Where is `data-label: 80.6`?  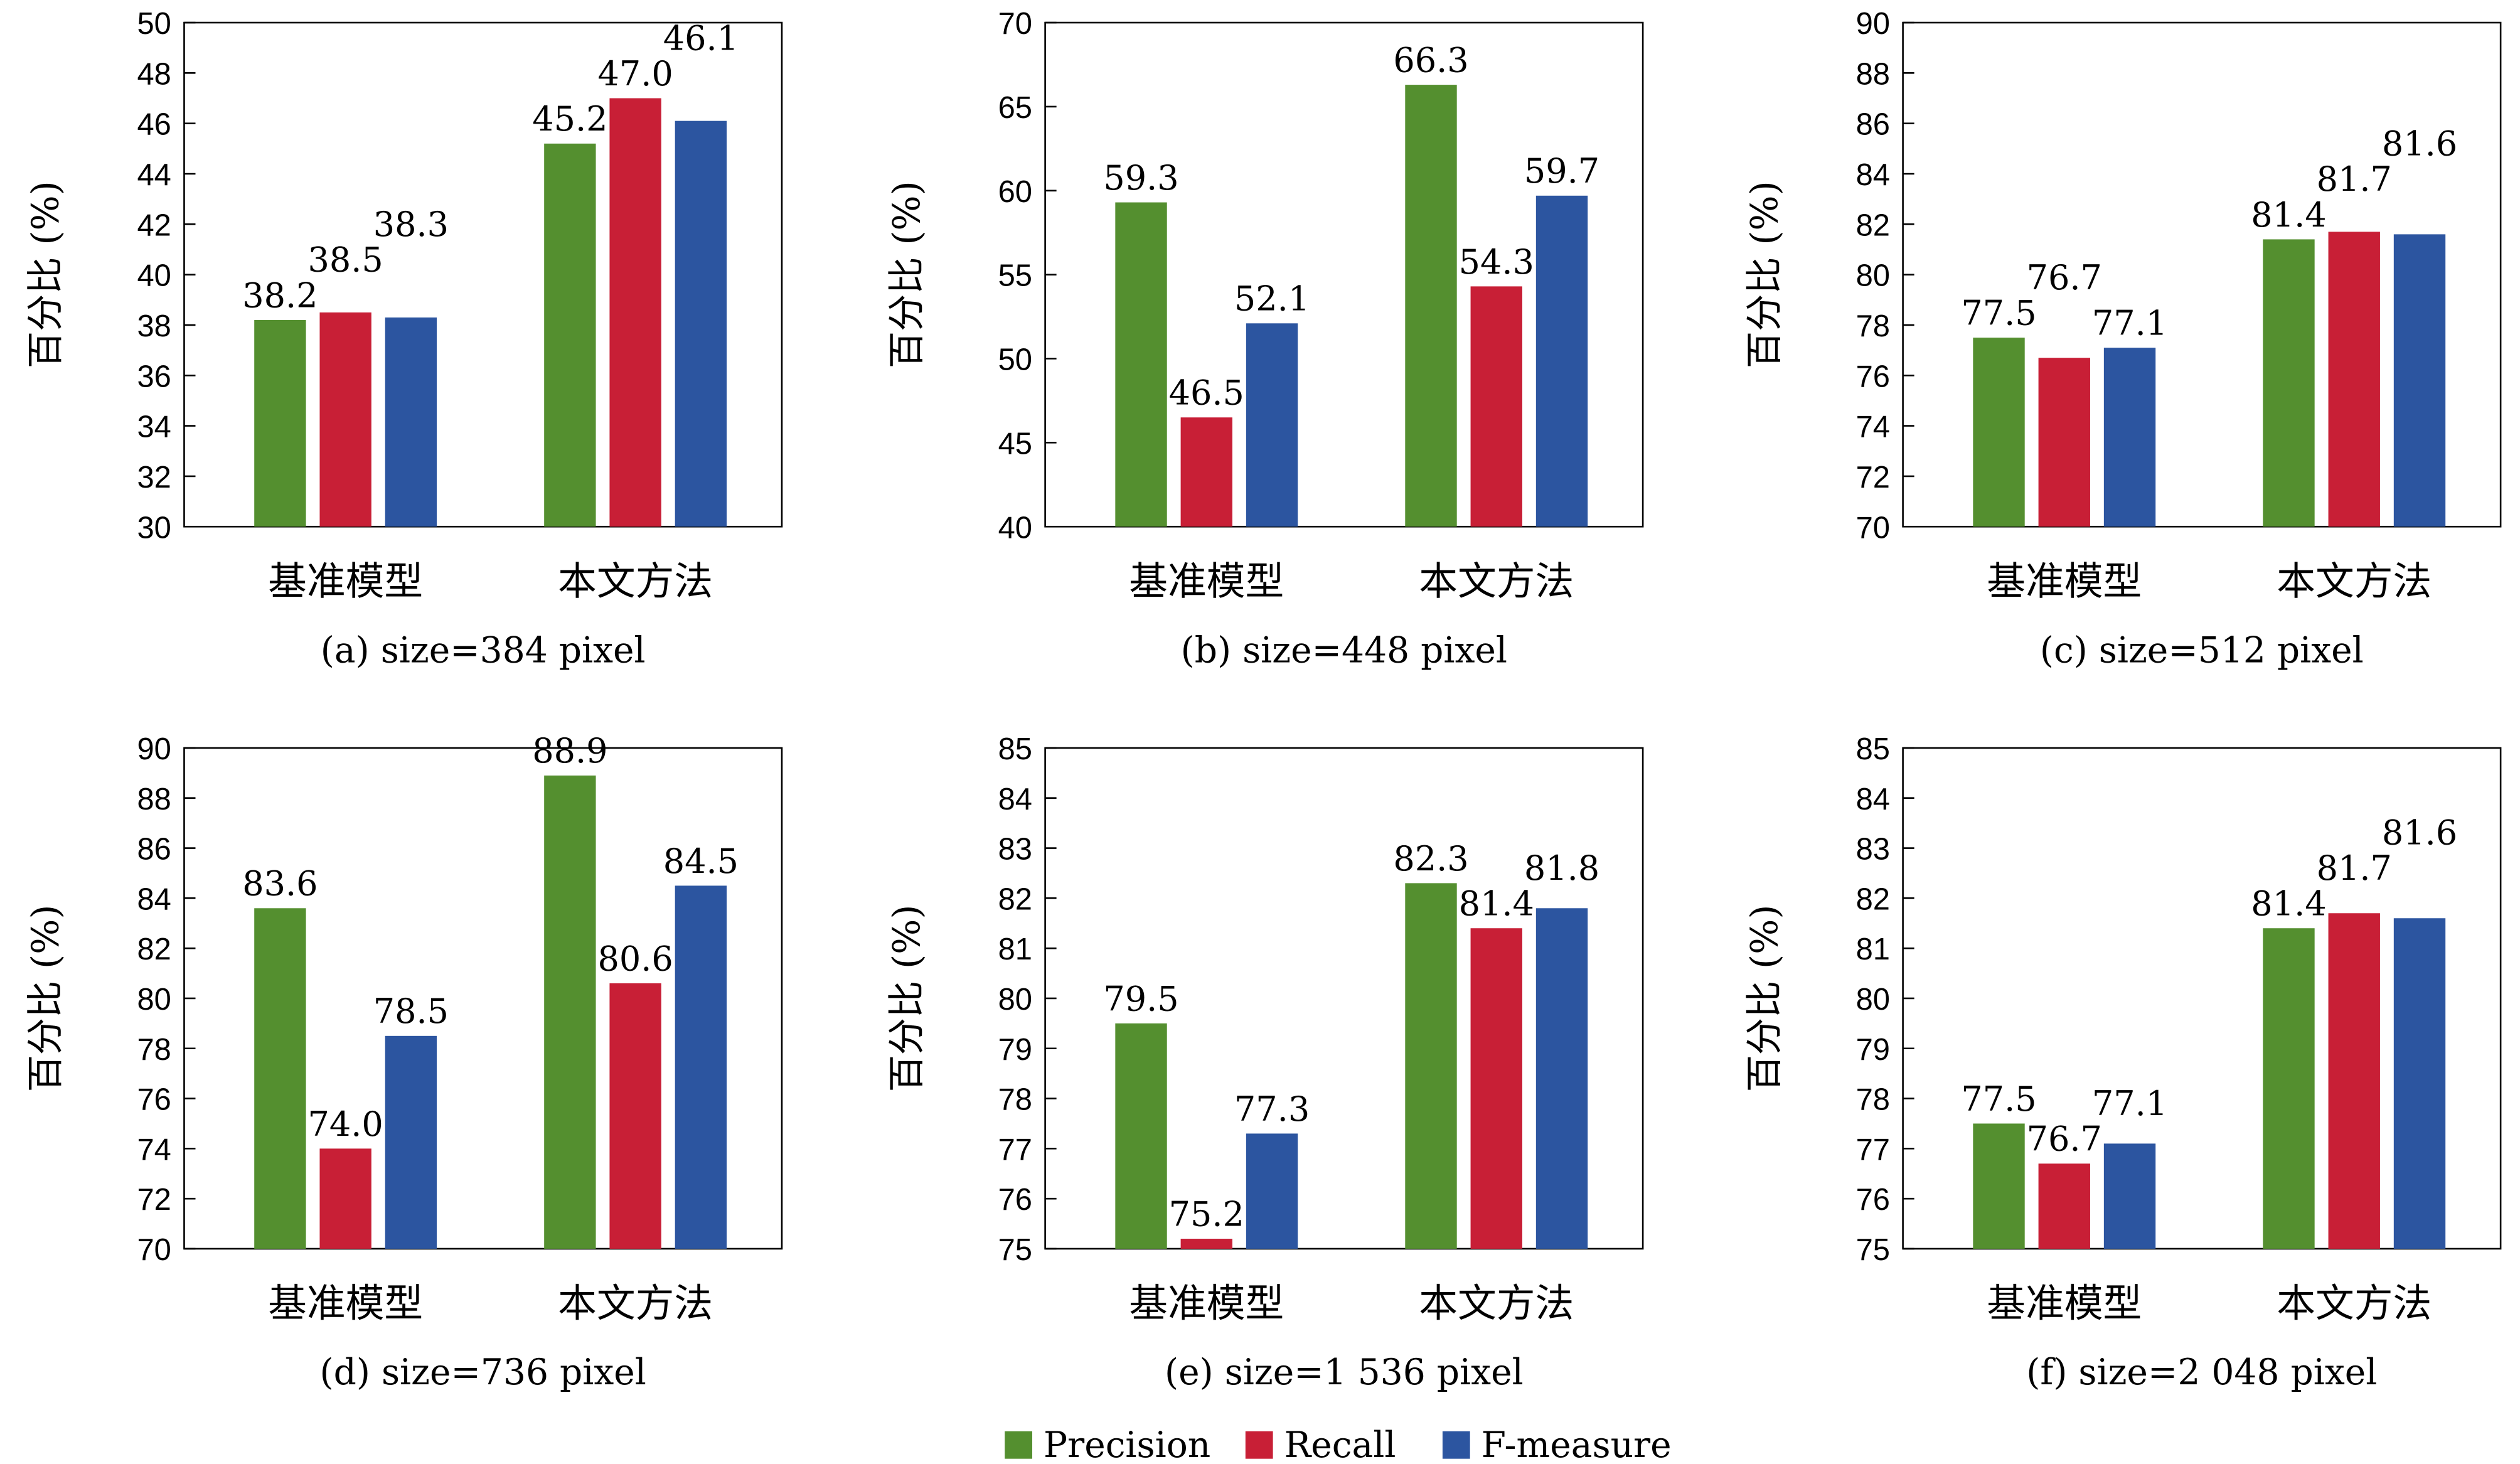 data-label: 80.6 is located at coordinates (635, 959).